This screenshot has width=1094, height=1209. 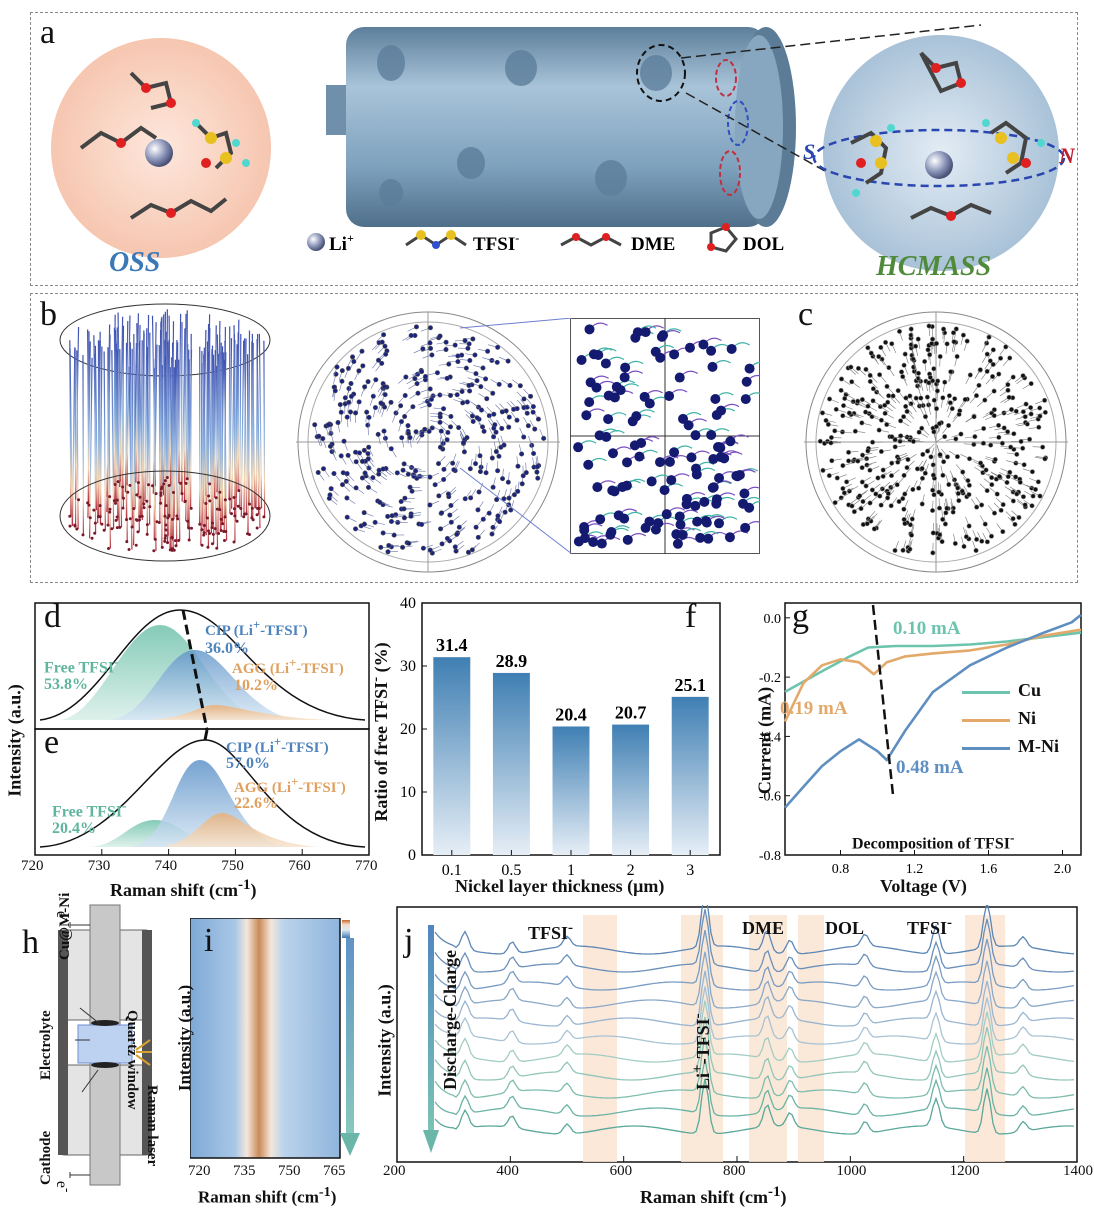 What do you see at coordinates (428, 442) in the screenshot?
I see `panel-b-disk` at bounding box center [428, 442].